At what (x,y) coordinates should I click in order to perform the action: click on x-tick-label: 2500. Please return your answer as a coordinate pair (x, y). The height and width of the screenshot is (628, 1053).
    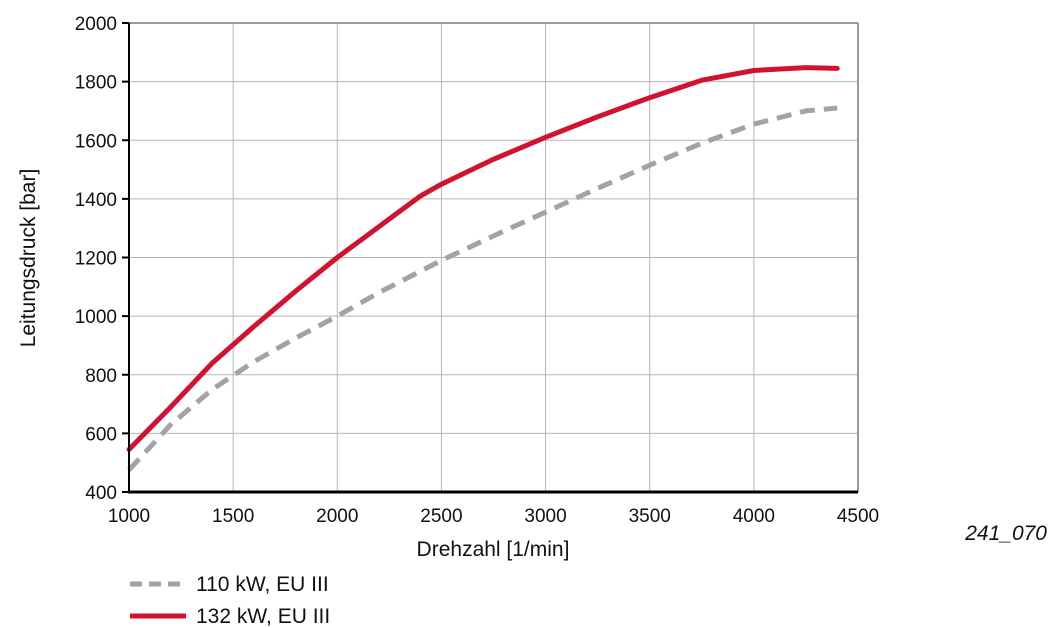
    Looking at the image, I should click on (441, 516).